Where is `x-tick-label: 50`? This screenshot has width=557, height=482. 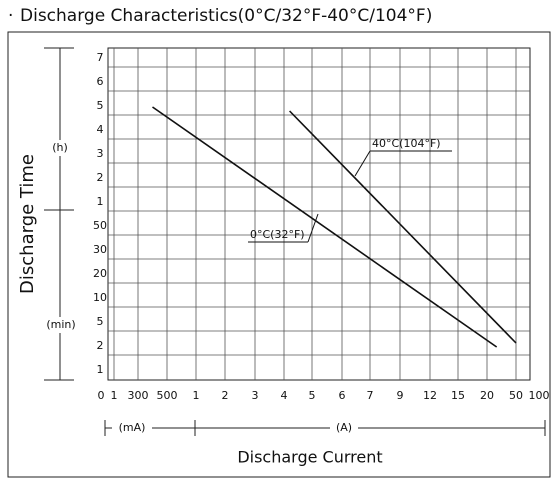 x-tick-label: 50 is located at coordinates (516, 395).